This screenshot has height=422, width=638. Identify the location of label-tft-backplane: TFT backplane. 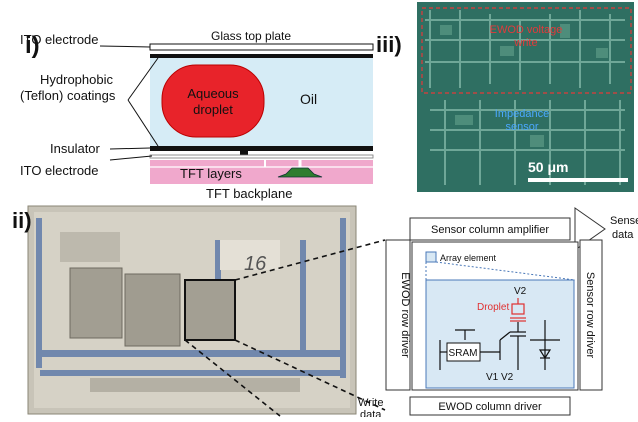
(249, 193).